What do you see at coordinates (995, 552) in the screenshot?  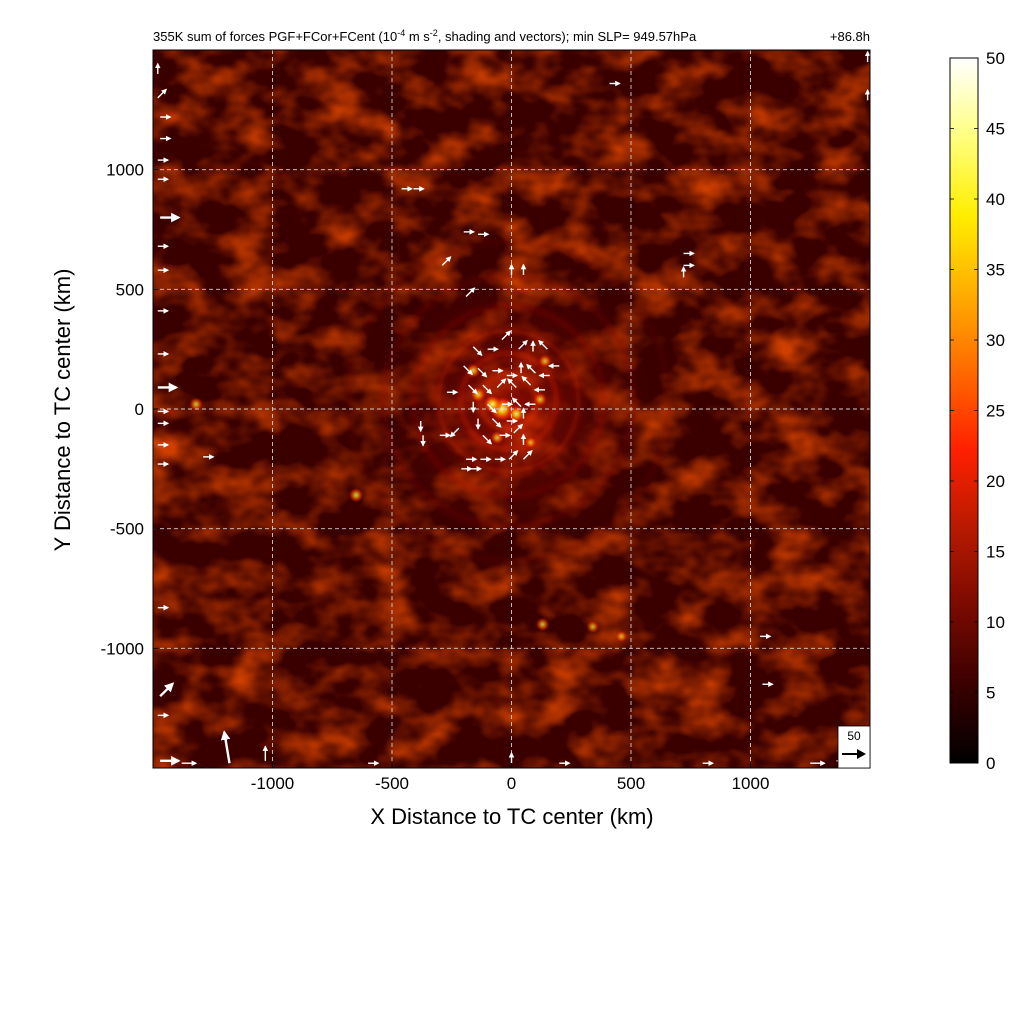 I see `colorbar-tick-label: 15` at bounding box center [995, 552].